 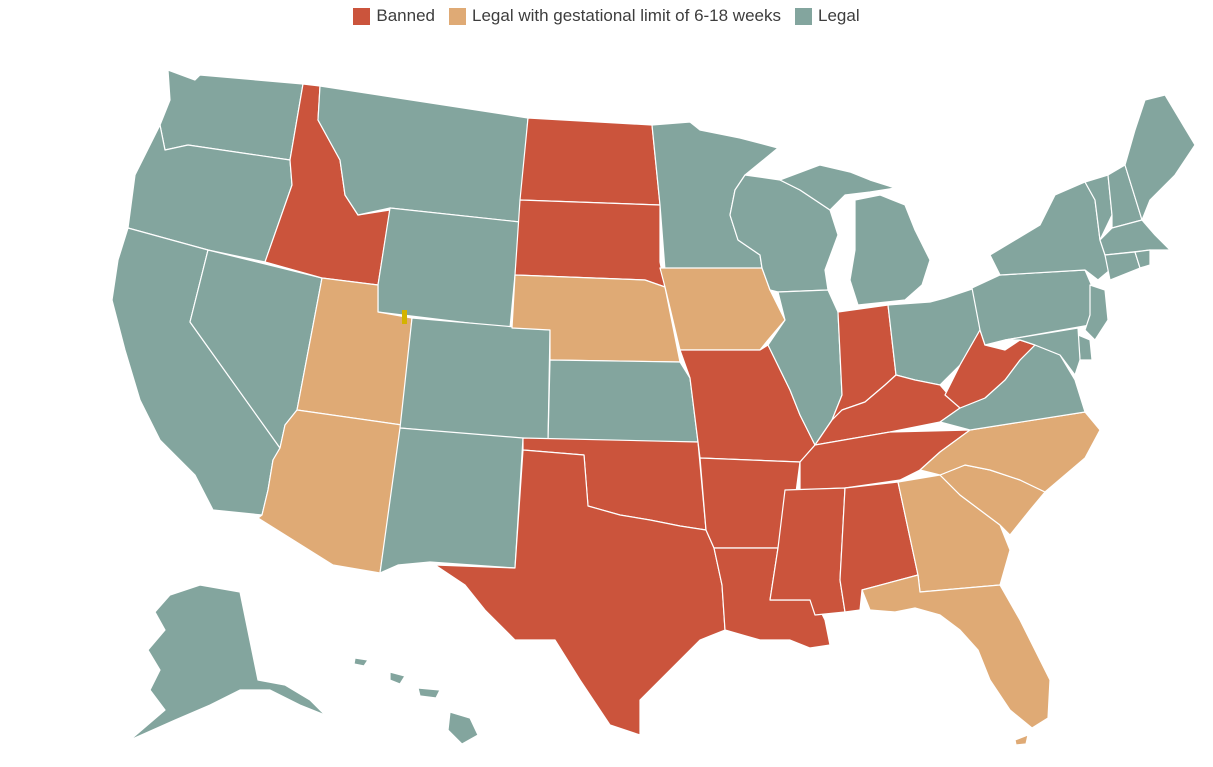 I want to click on state-colorado, so click(x=475, y=380).